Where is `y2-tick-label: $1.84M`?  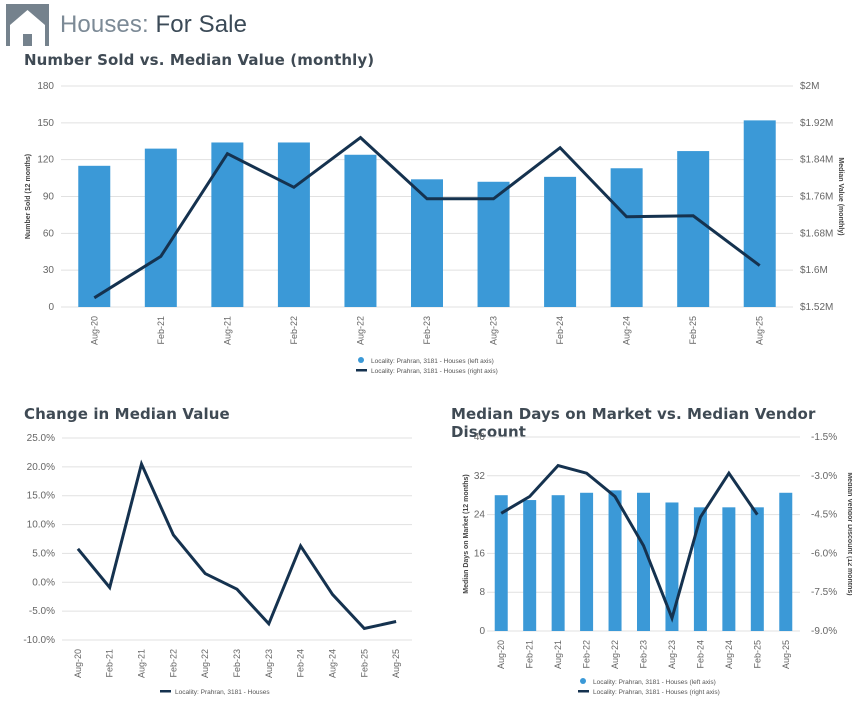
y2-tick-label: $1.84M is located at coordinates (816, 160).